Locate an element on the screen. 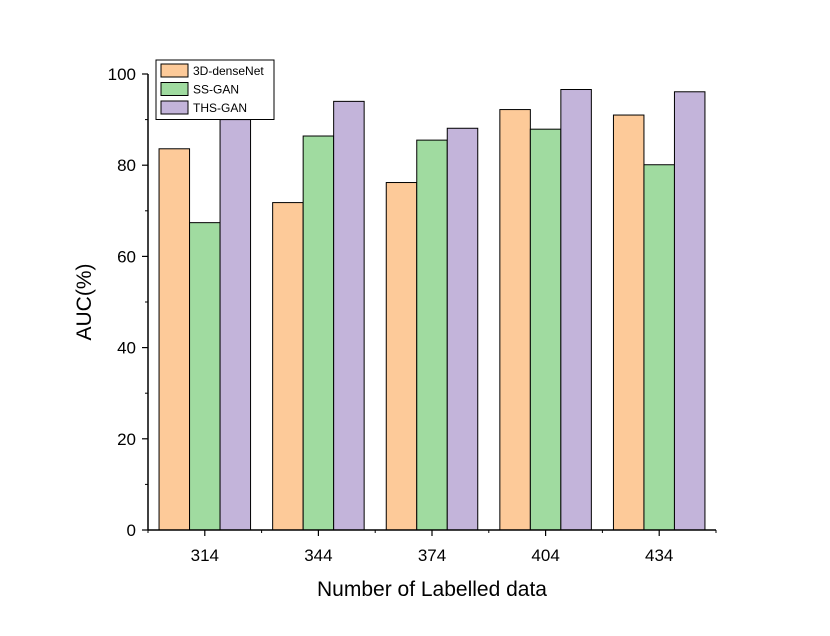 The image size is (830, 636). x-tick-label: 344 is located at coordinates (318, 555).